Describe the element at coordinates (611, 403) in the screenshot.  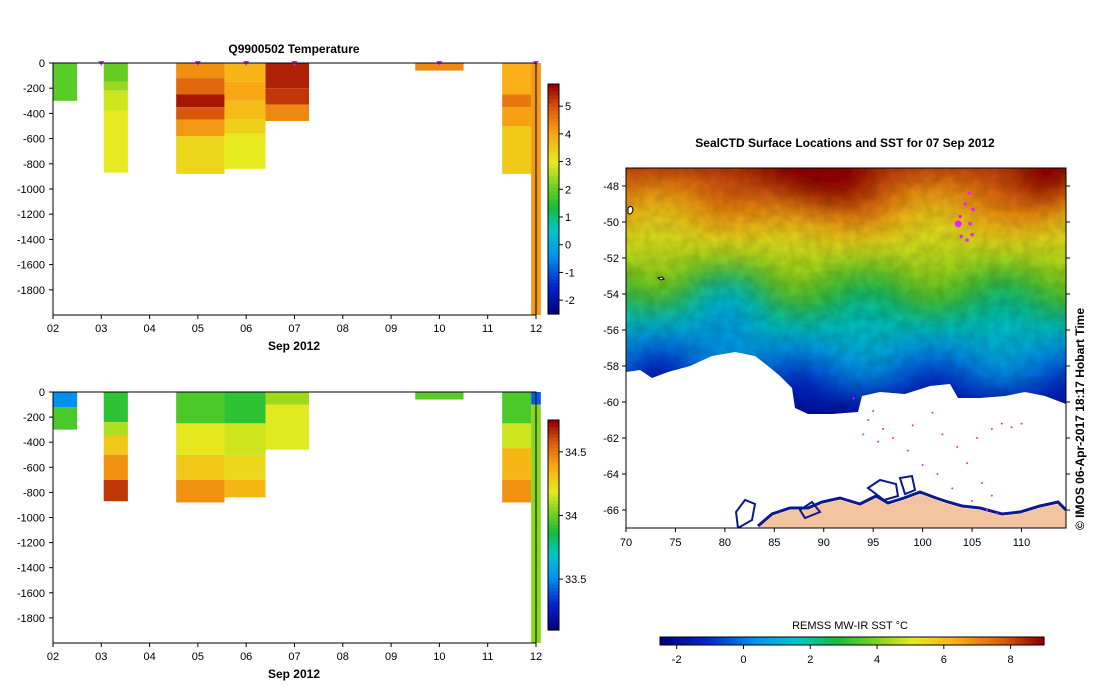
I see `lat-tick-label: -60` at that location.